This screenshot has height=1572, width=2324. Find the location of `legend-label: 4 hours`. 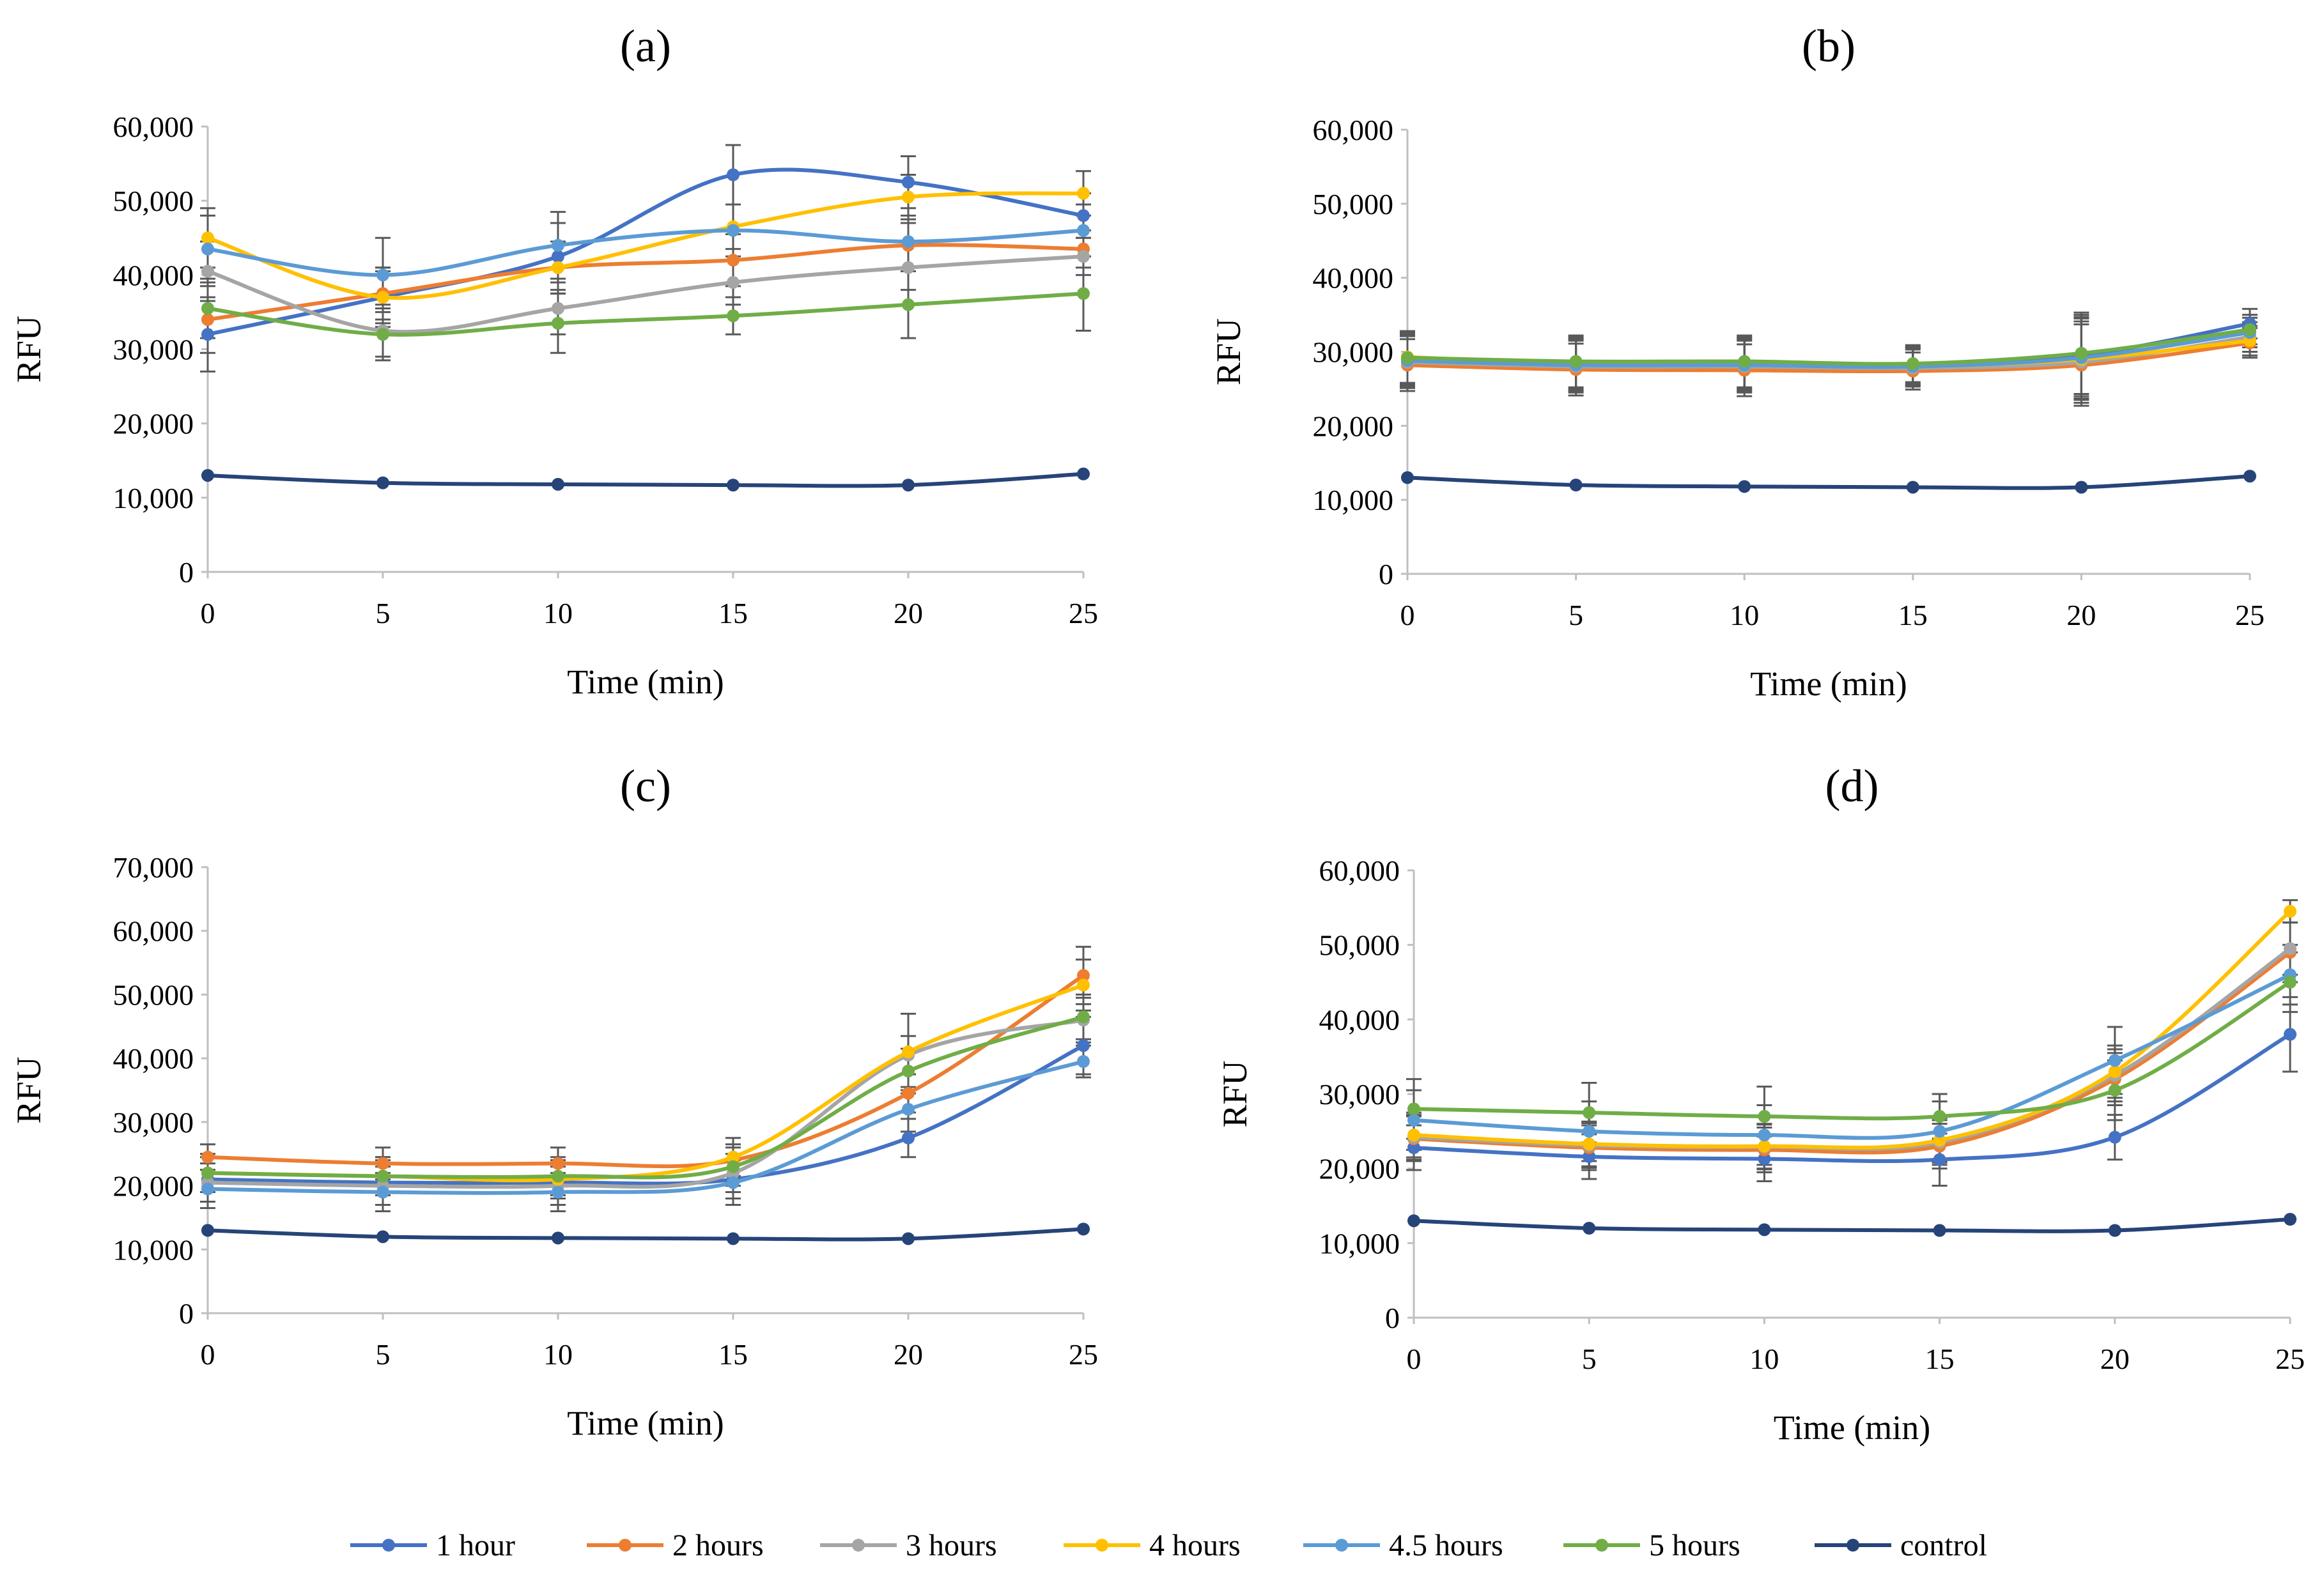

legend-label: 4 hours is located at coordinates (1195, 1545).